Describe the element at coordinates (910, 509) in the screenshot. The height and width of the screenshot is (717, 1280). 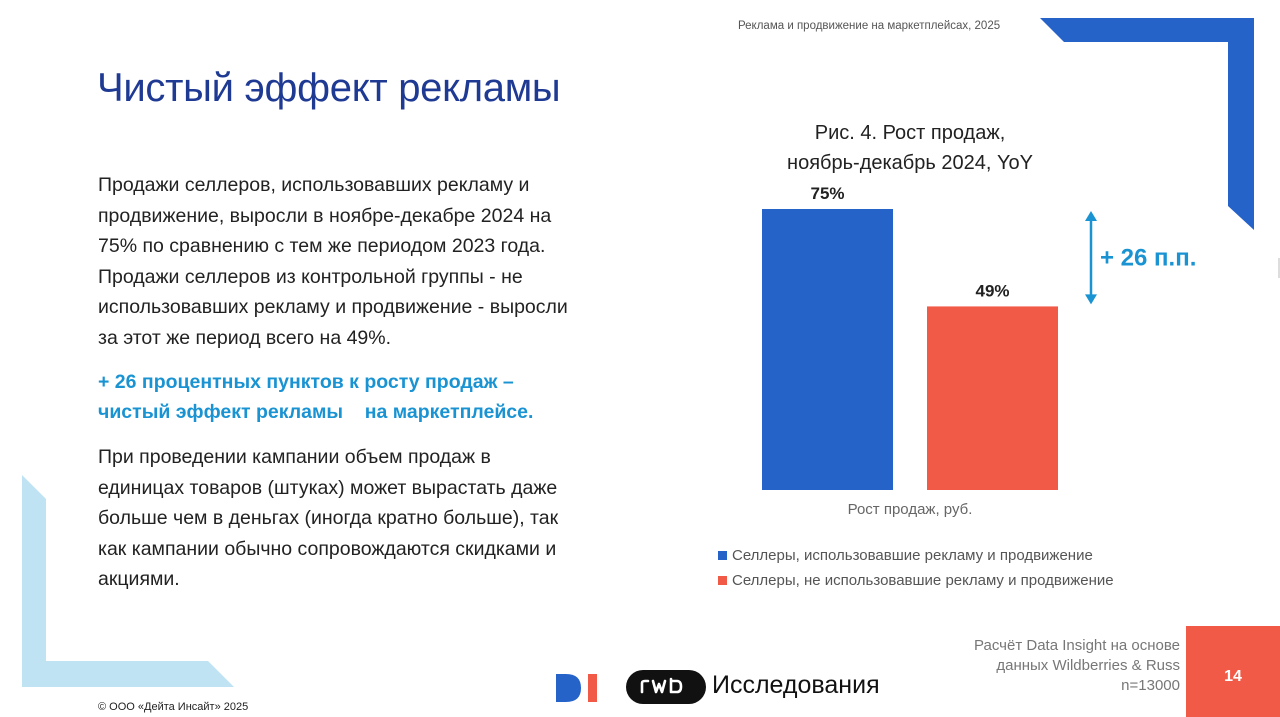
I see `x-axis-label: Рост продаж, руб.` at that location.